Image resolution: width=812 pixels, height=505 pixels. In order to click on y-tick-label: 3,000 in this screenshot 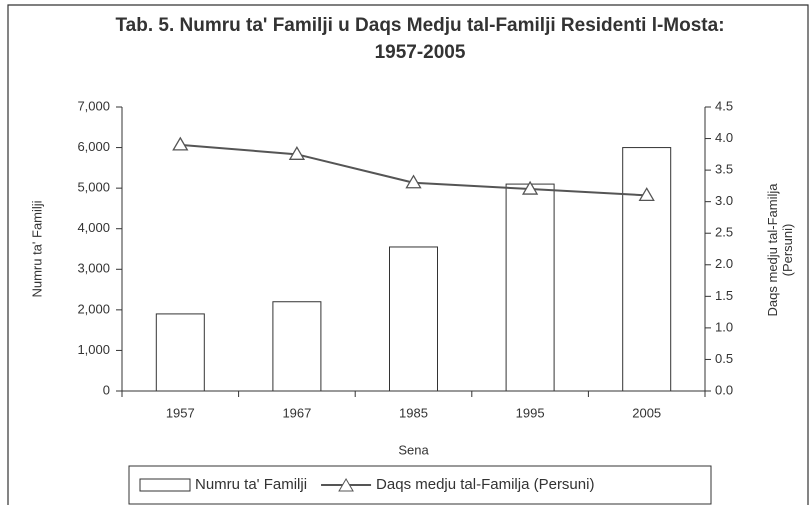, I will do `click(93, 268)`.